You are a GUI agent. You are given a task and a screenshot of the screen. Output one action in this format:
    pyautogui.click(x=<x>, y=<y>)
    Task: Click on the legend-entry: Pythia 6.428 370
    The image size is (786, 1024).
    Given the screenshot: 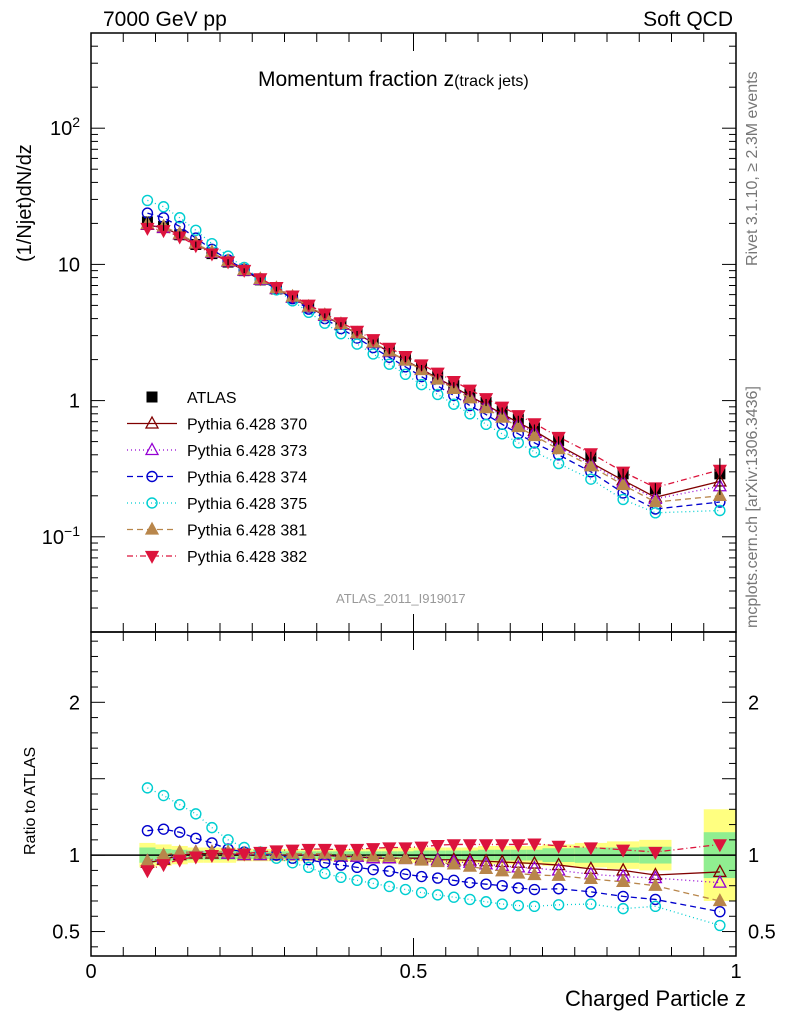 What is the action you would take?
    pyautogui.click(x=247, y=425)
    